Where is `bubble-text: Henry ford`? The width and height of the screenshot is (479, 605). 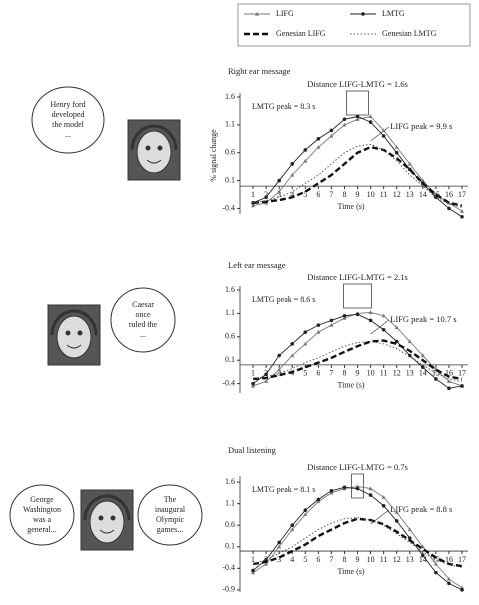 bubble-text: Henry ford is located at coordinates (67, 104).